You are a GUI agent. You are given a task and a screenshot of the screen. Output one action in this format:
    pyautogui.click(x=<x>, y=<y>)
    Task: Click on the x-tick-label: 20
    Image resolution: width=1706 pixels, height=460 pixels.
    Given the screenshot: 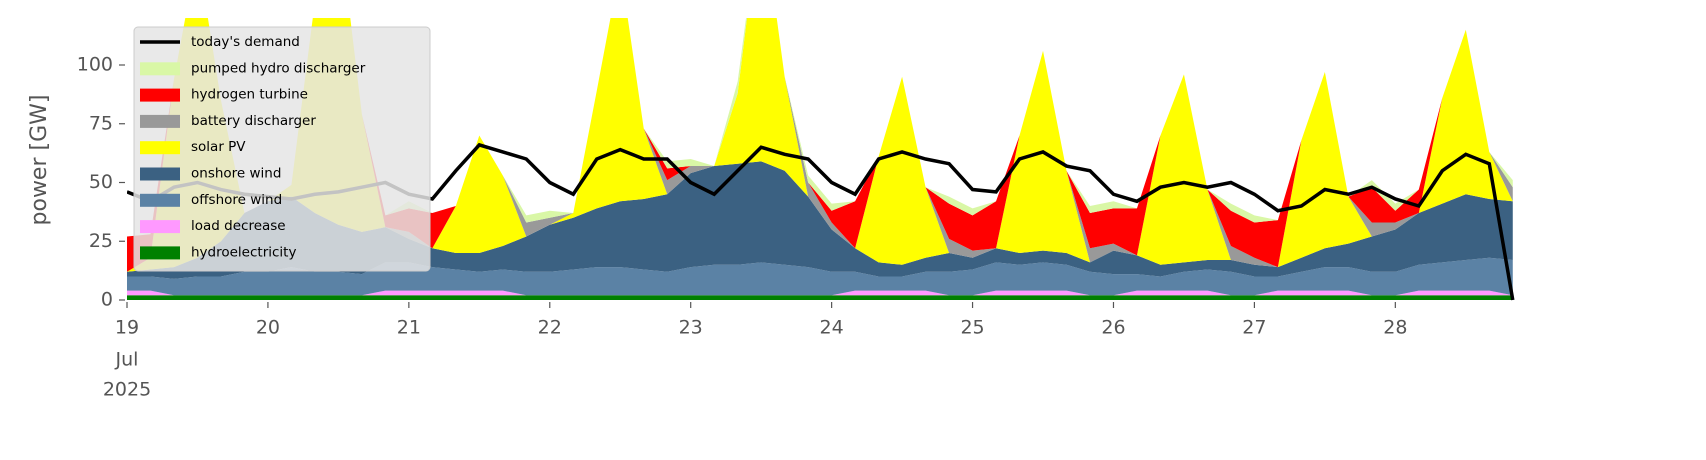 What is the action you would take?
    pyautogui.click(x=268, y=328)
    